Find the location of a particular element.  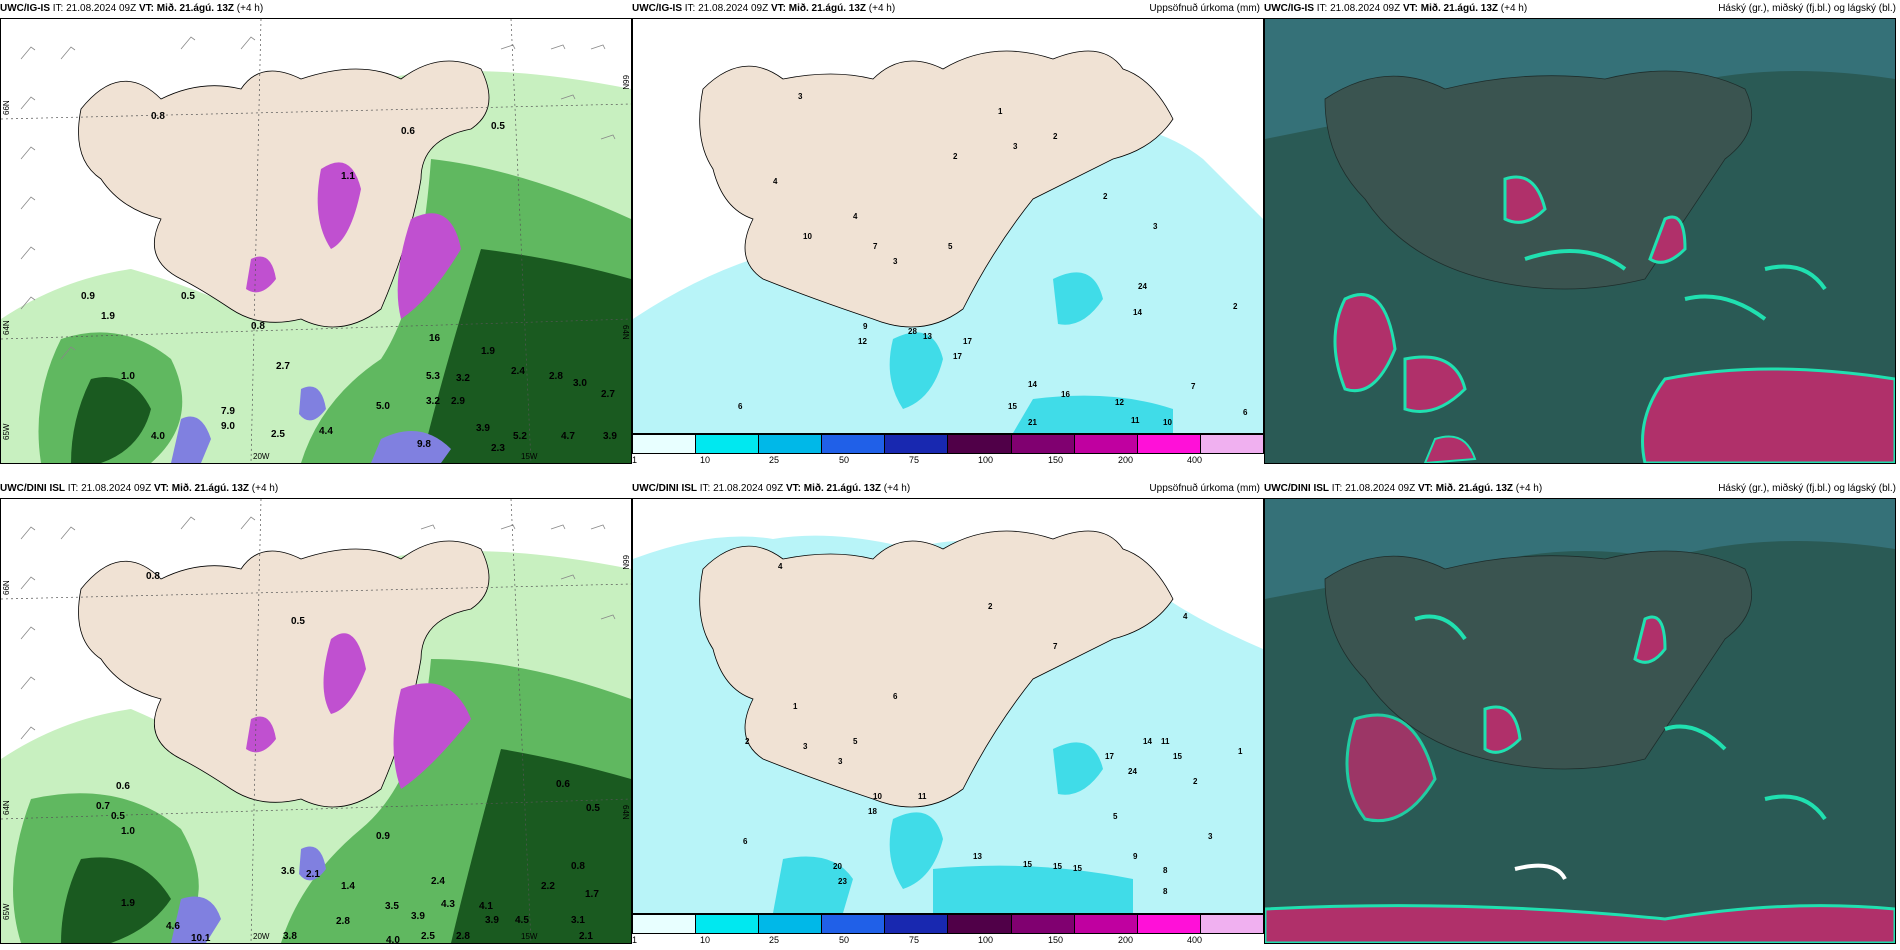

colorbar-tick: 200 is located at coordinates (1126, 460).